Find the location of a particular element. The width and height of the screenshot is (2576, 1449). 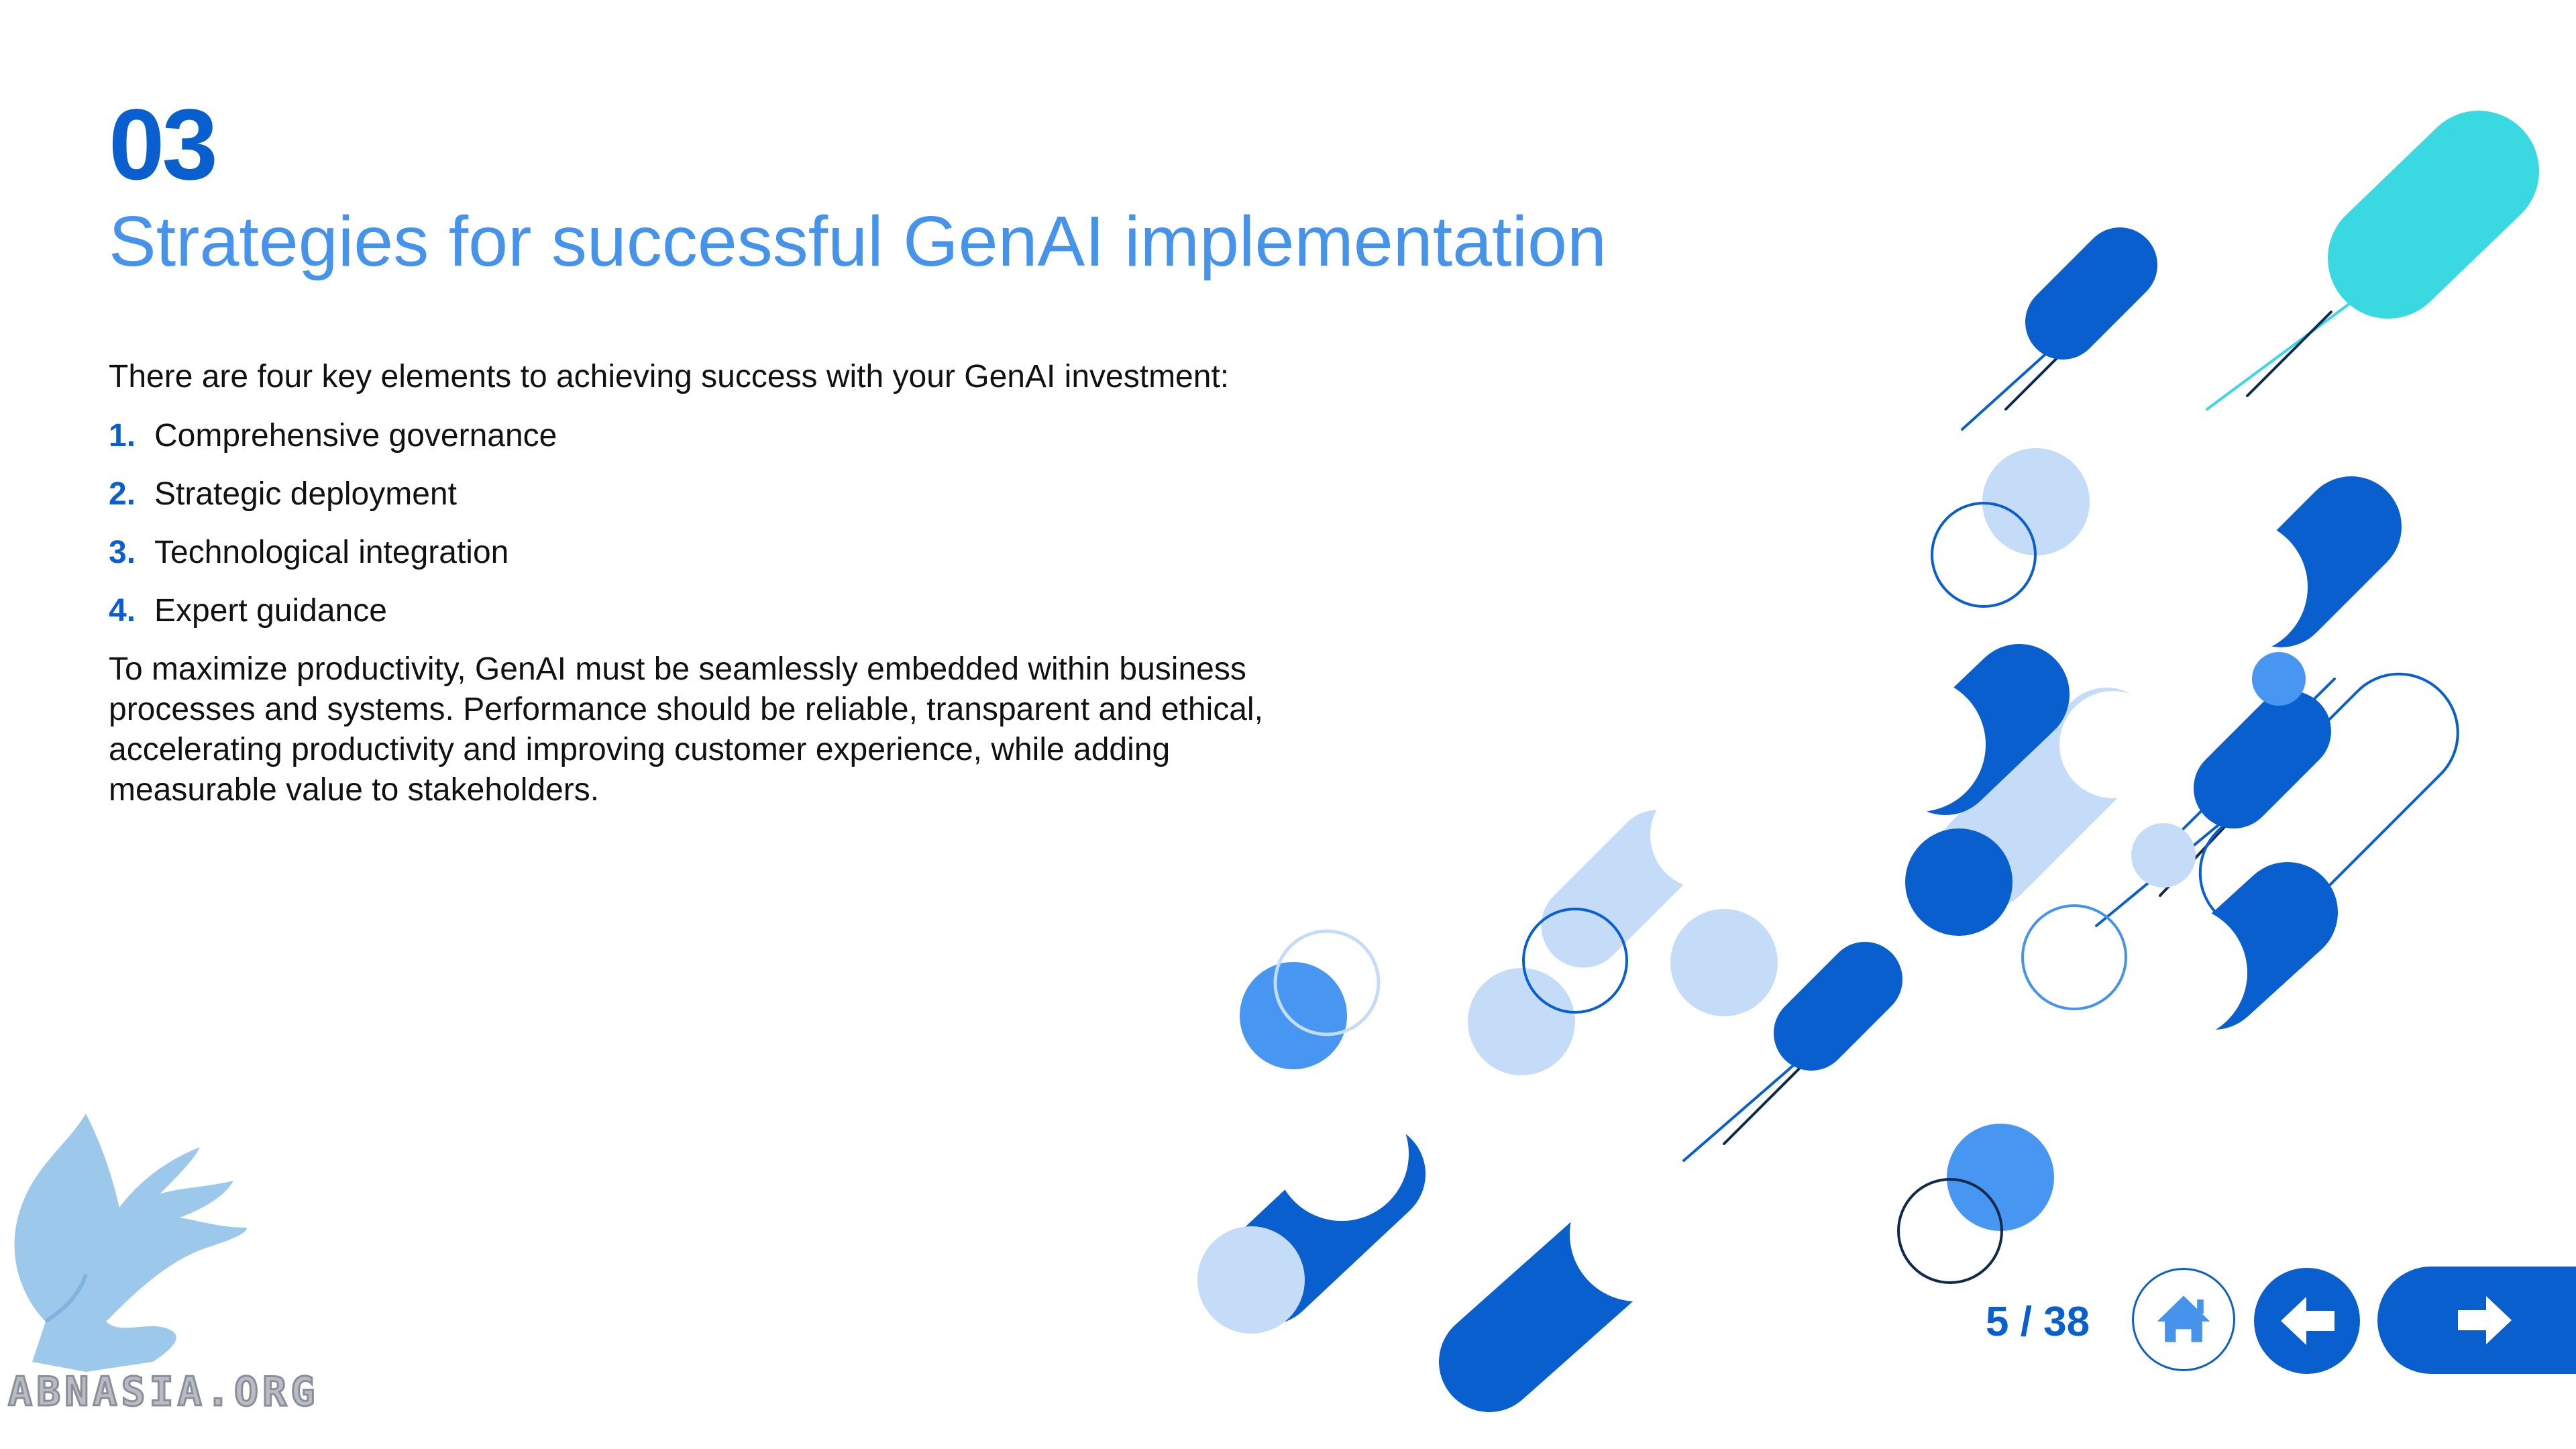

list-item-text: Expert guidance is located at coordinates (270, 611).